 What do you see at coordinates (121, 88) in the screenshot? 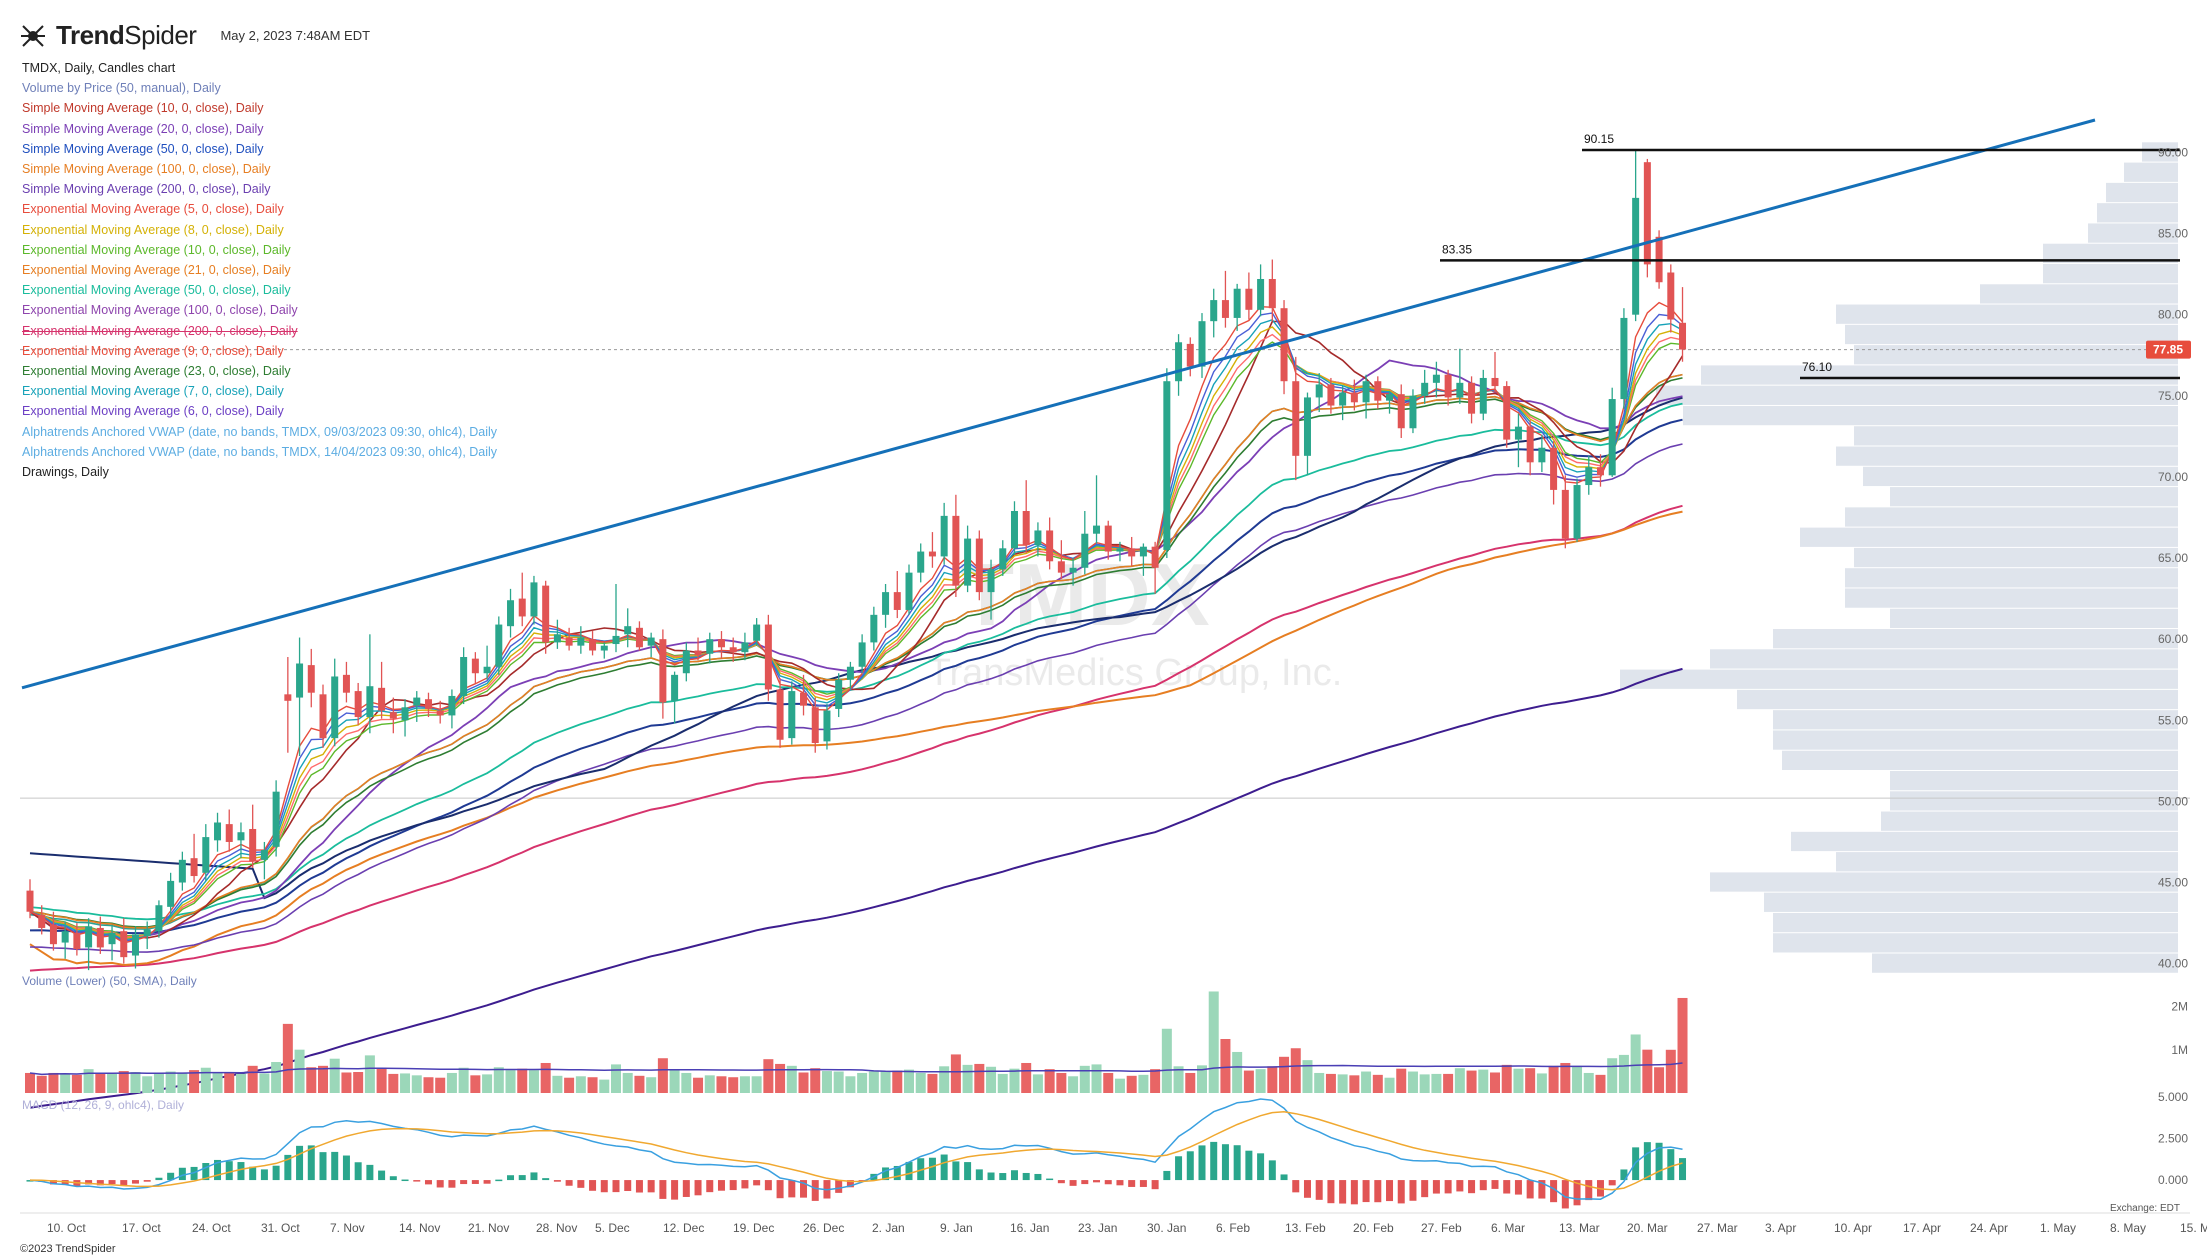
I see `legend-item: Volume by Price (50, manual), Daily` at bounding box center [121, 88].